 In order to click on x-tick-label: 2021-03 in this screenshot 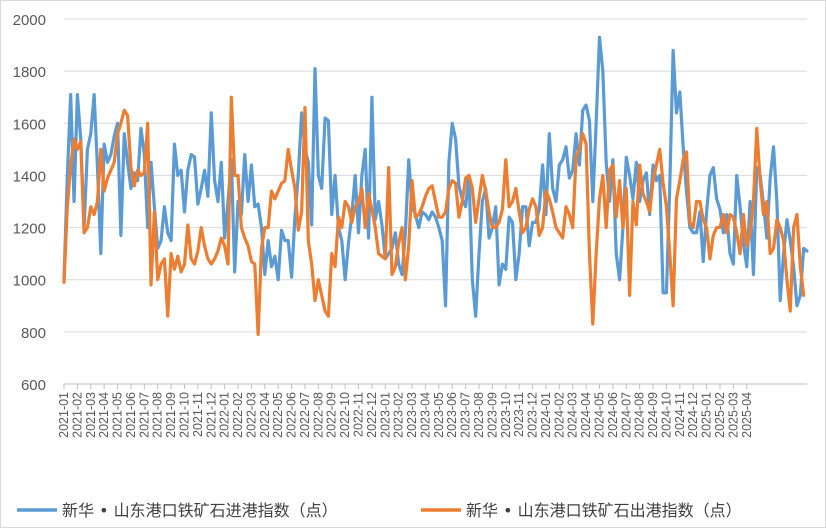, I will do `click(91, 415)`.